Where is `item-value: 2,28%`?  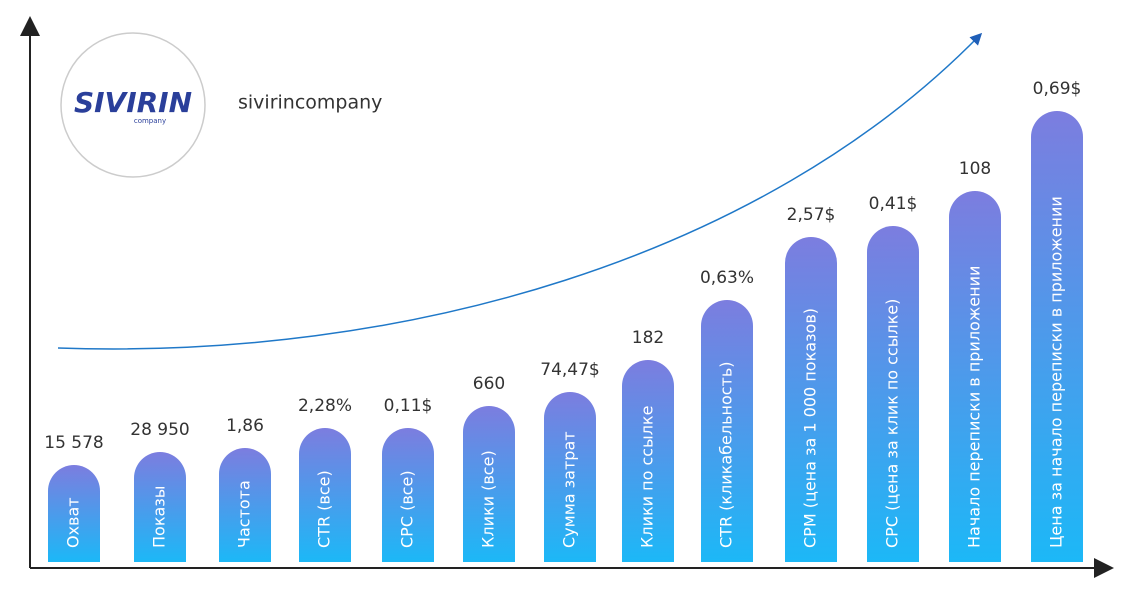
item-value: 2,28% is located at coordinates (325, 406).